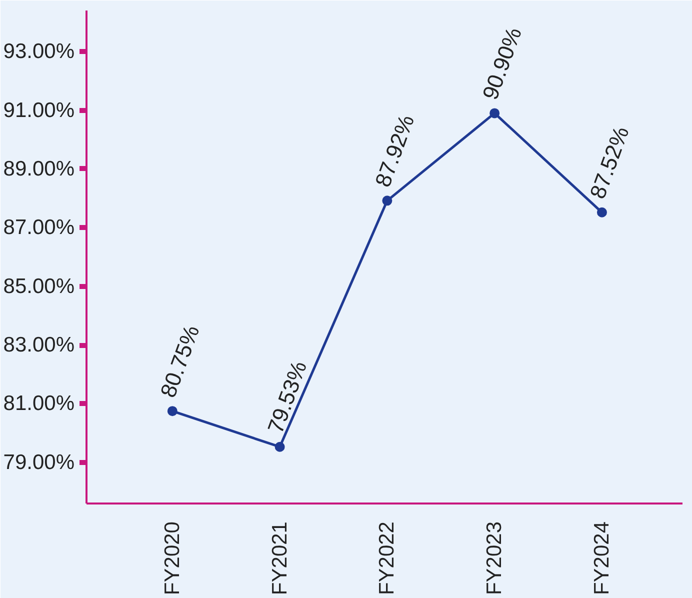 The height and width of the screenshot is (598, 692). I want to click on x-tick-label: FY2023, so click(494, 558).